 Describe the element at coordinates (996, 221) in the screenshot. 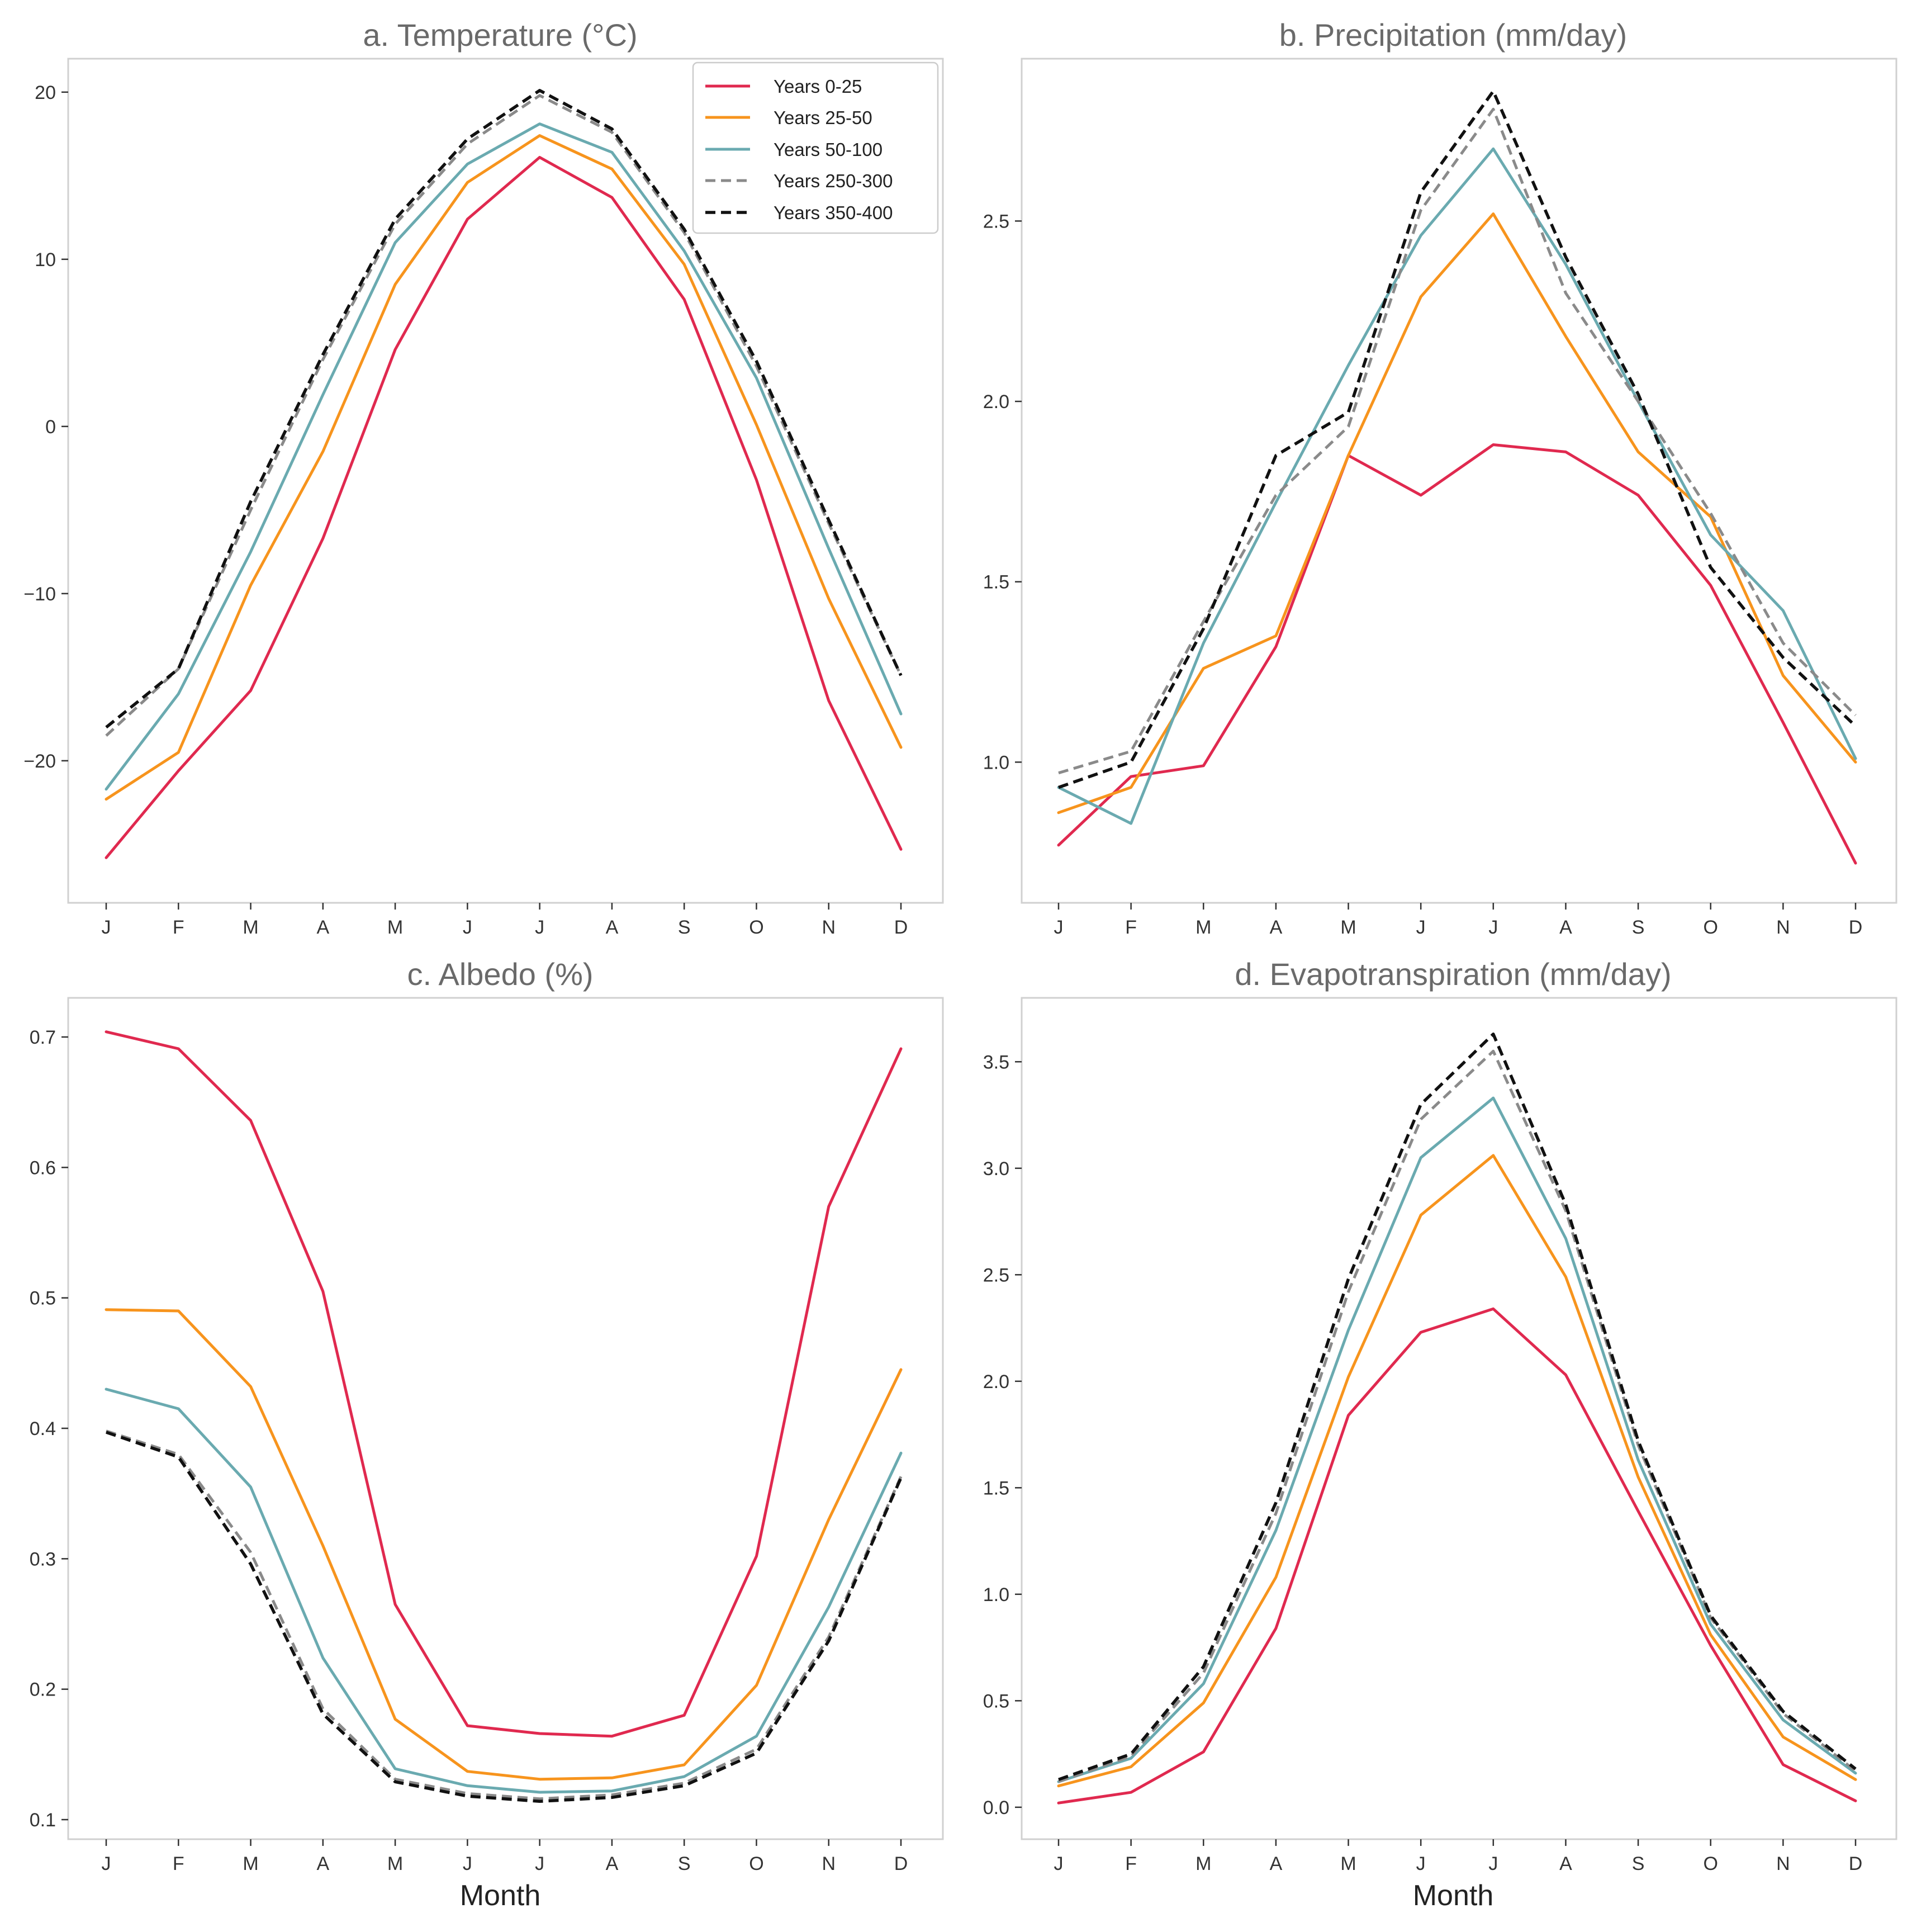

I see `y-tick-label: 2.5` at that location.